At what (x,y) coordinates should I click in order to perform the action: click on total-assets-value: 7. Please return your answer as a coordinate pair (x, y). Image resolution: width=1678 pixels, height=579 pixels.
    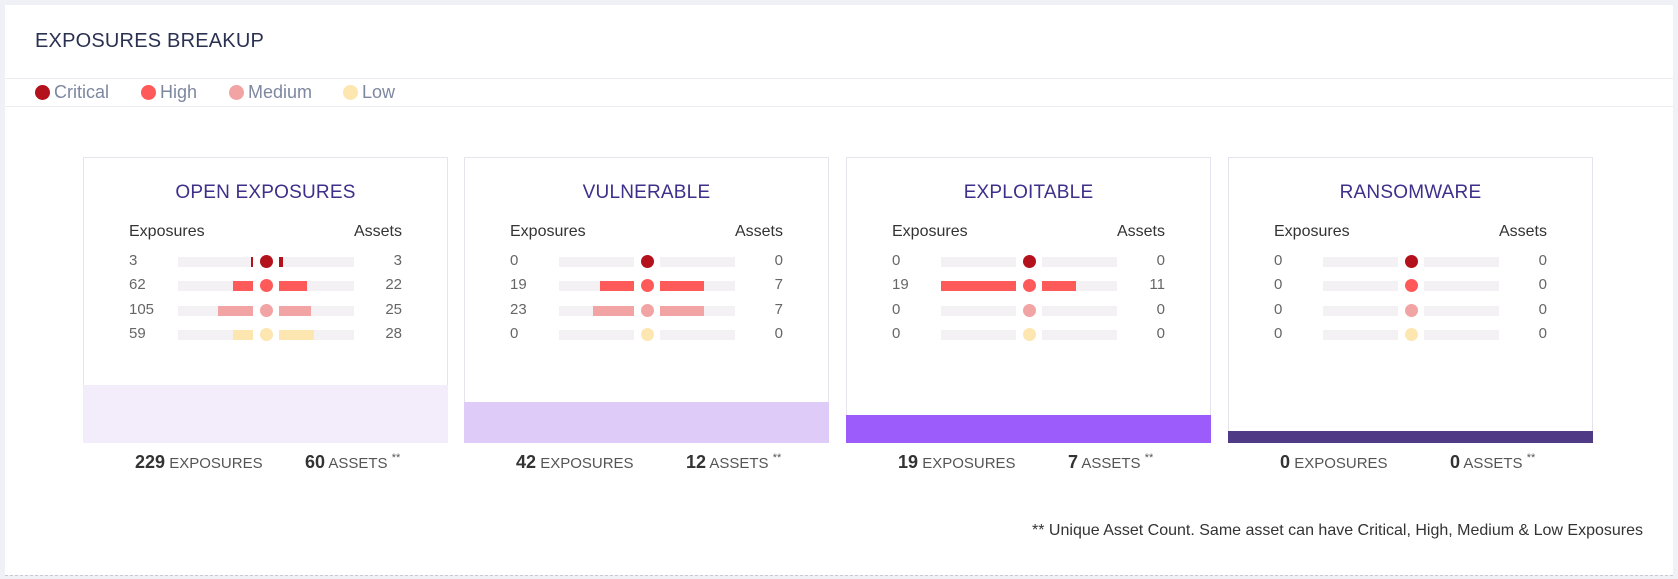
    Looking at the image, I should click on (1073, 462).